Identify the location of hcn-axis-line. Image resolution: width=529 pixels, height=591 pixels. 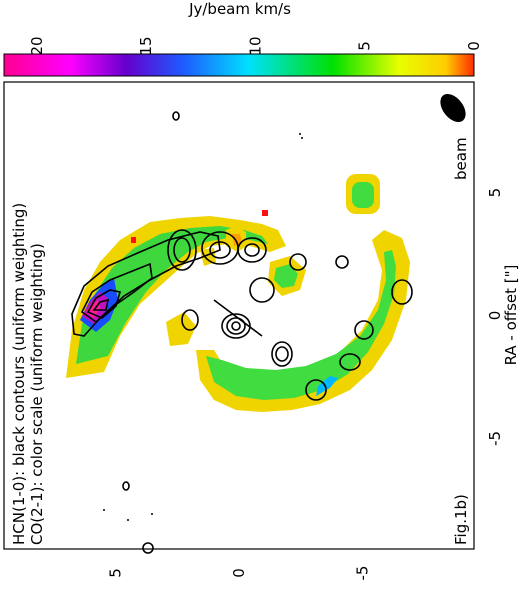
(238, 318).